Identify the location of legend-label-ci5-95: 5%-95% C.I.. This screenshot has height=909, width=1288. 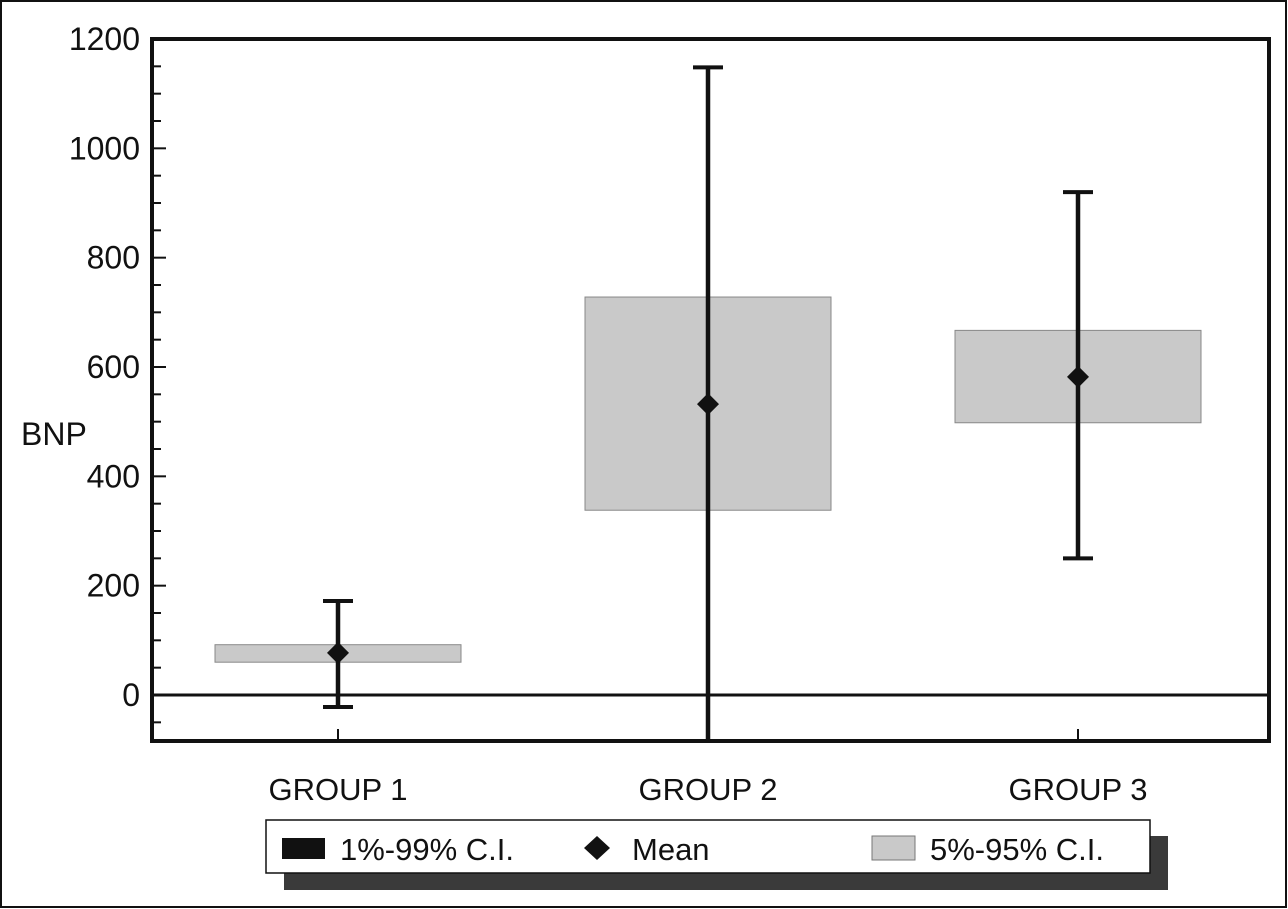
(1017, 849).